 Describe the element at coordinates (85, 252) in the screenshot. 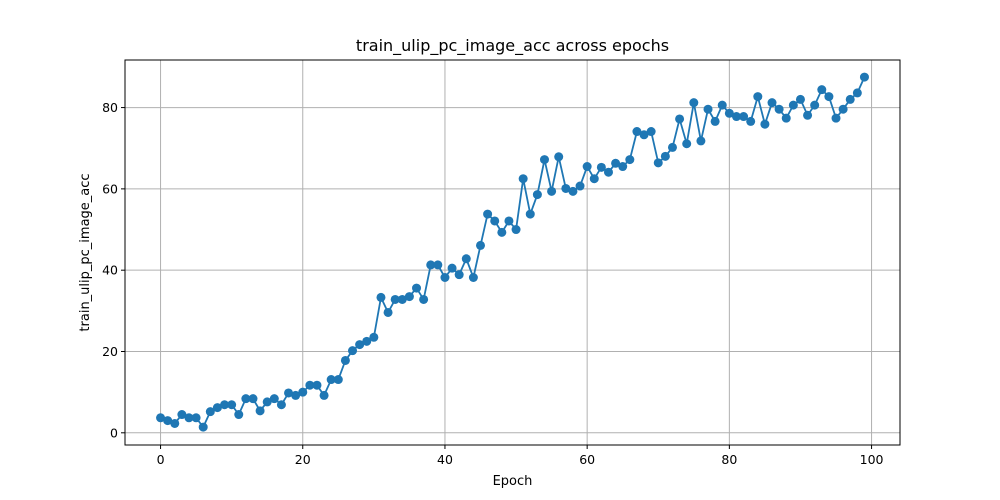

I see `y-axis-label: train_ulip_pc_image_acc` at that location.